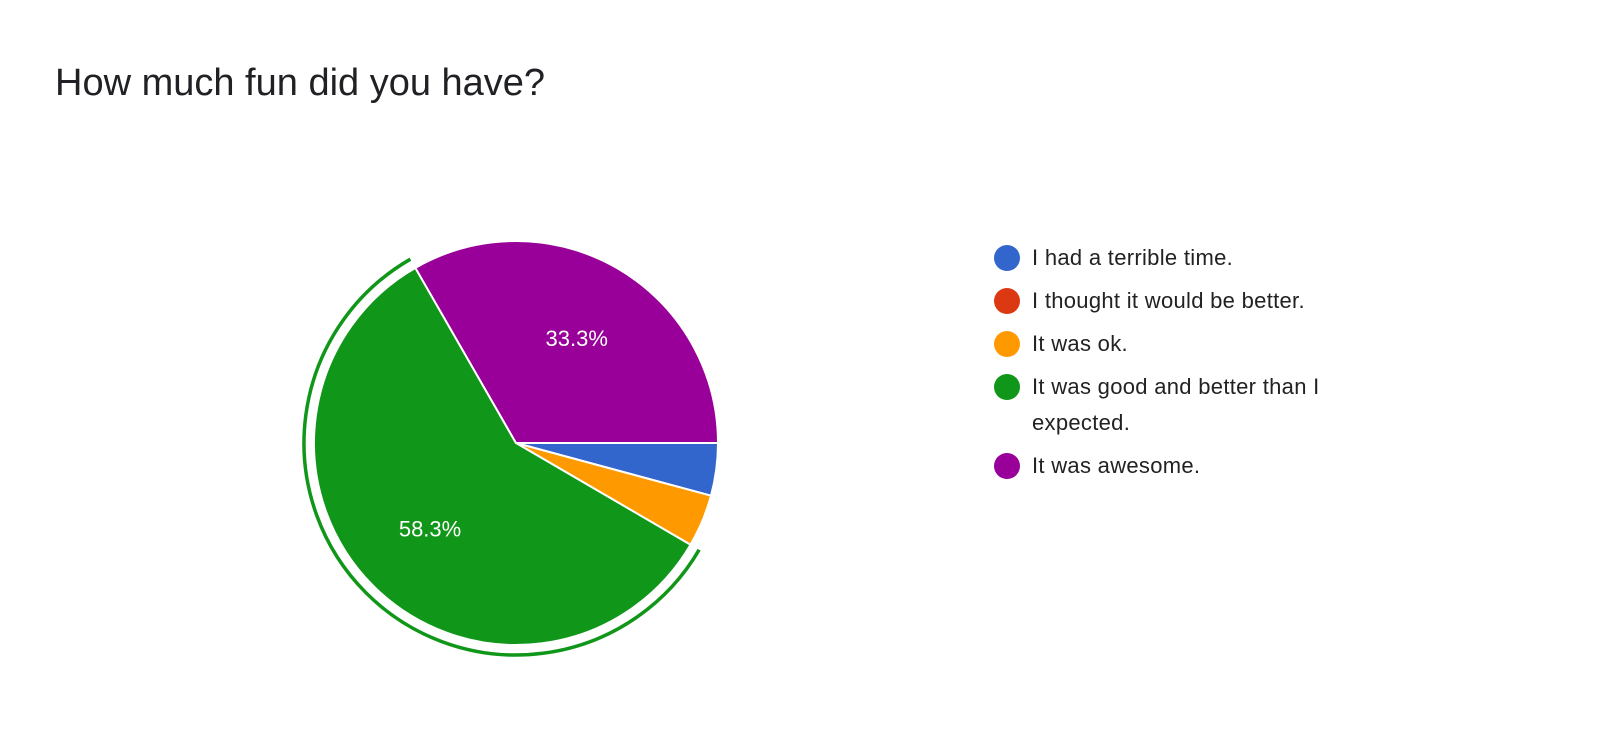  Describe the element at coordinates (1176, 404) in the screenshot. I see `legend-label: It was good and better than I expected.` at that location.